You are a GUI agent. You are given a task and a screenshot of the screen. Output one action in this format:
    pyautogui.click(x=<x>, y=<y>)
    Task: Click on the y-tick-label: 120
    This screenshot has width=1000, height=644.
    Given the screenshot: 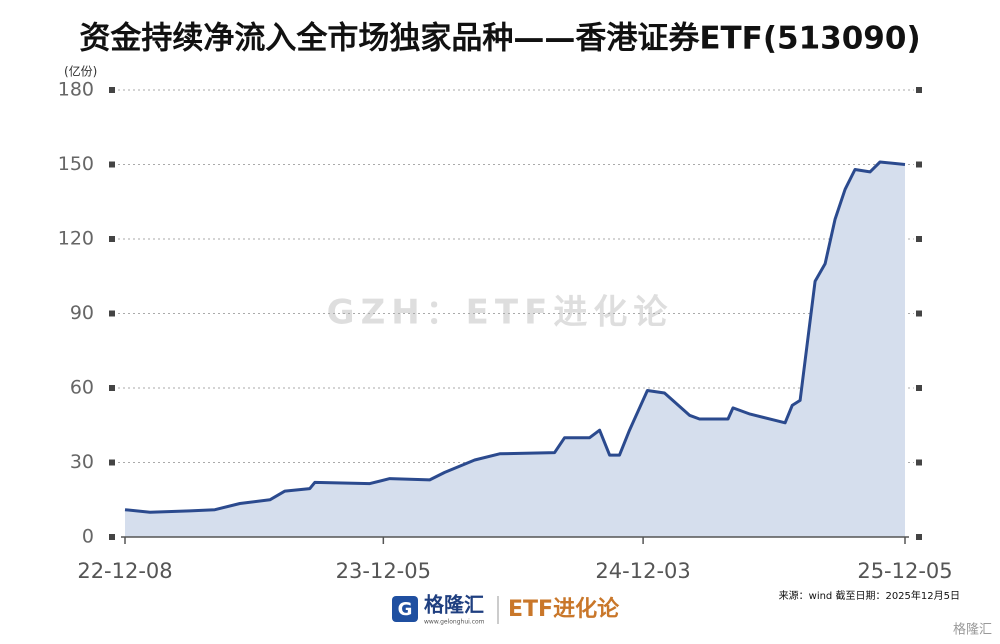 What is the action you would take?
    pyautogui.click(x=76, y=239)
    